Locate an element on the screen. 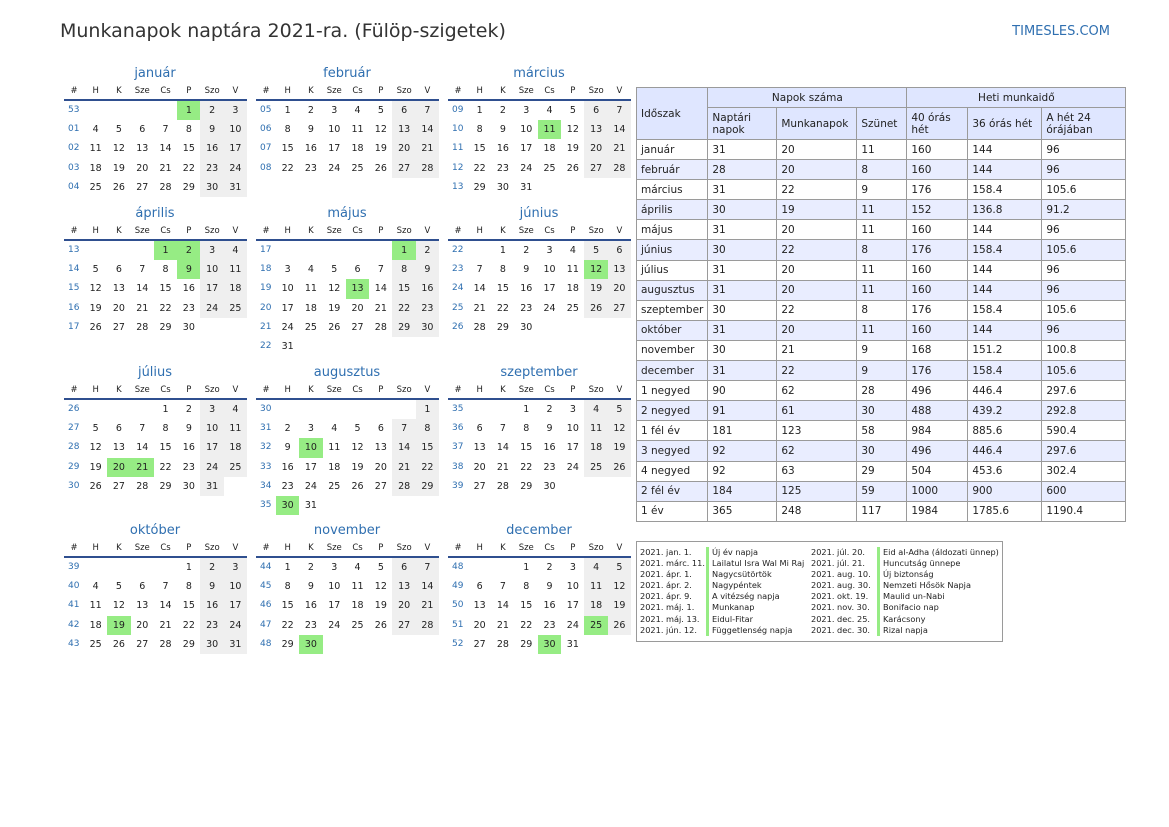 This screenshot has width=1169, height=827. day-cell: 28 is located at coordinates (404, 486).